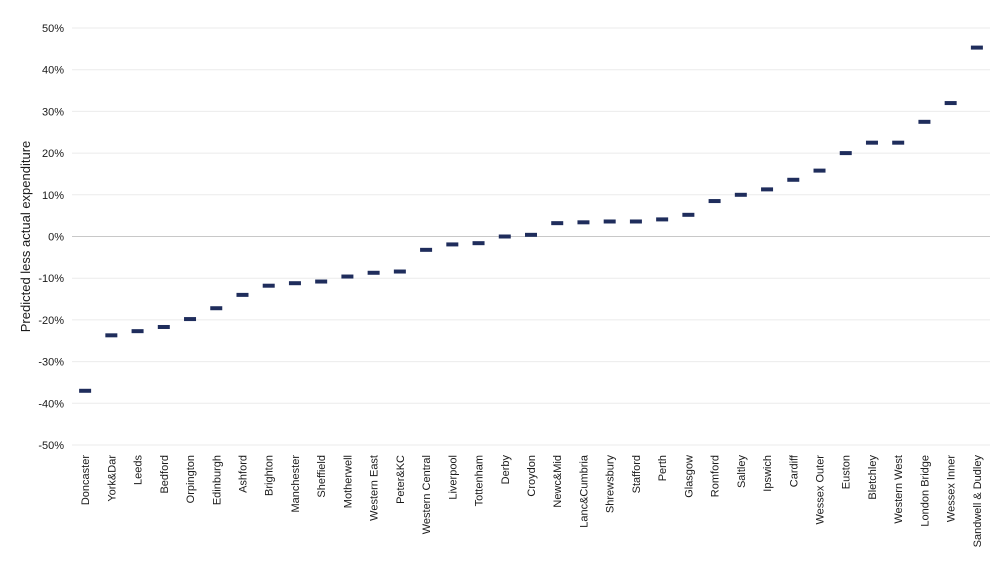  What do you see at coordinates (401, 479) in the screenshot?
I see `x-tick-label: Peter&KC` at bounding box center [401, 479].